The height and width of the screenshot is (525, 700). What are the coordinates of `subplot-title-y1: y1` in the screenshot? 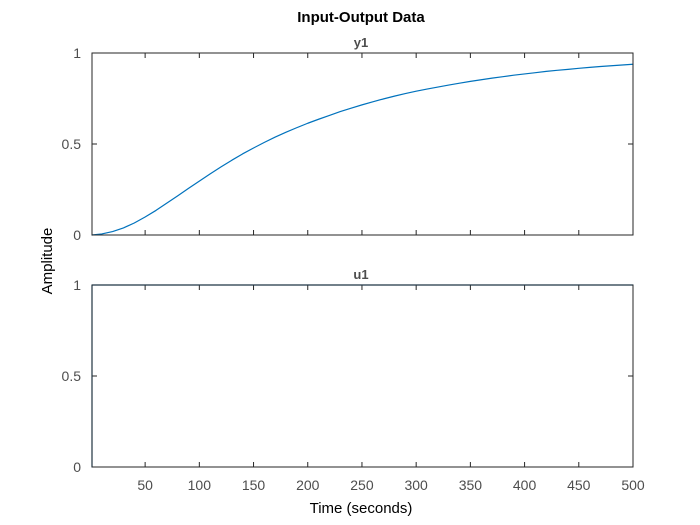 It's located at (361, 42).